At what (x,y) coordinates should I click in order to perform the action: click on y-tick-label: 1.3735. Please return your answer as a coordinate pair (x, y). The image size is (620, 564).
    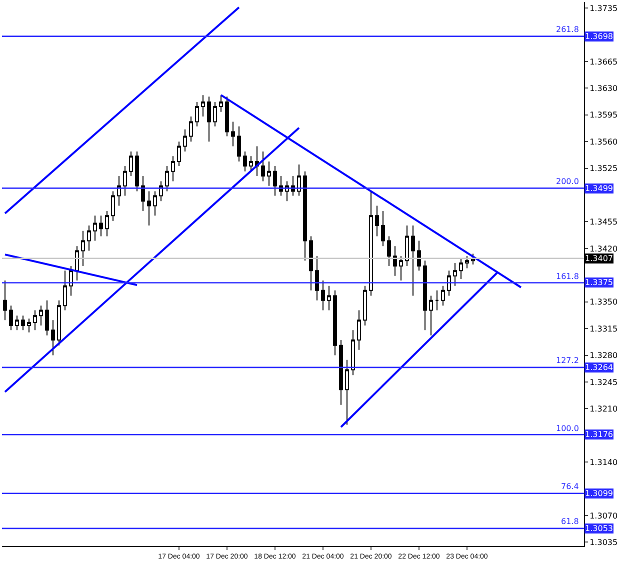
    Looking at the image, I should click on (604, 8).